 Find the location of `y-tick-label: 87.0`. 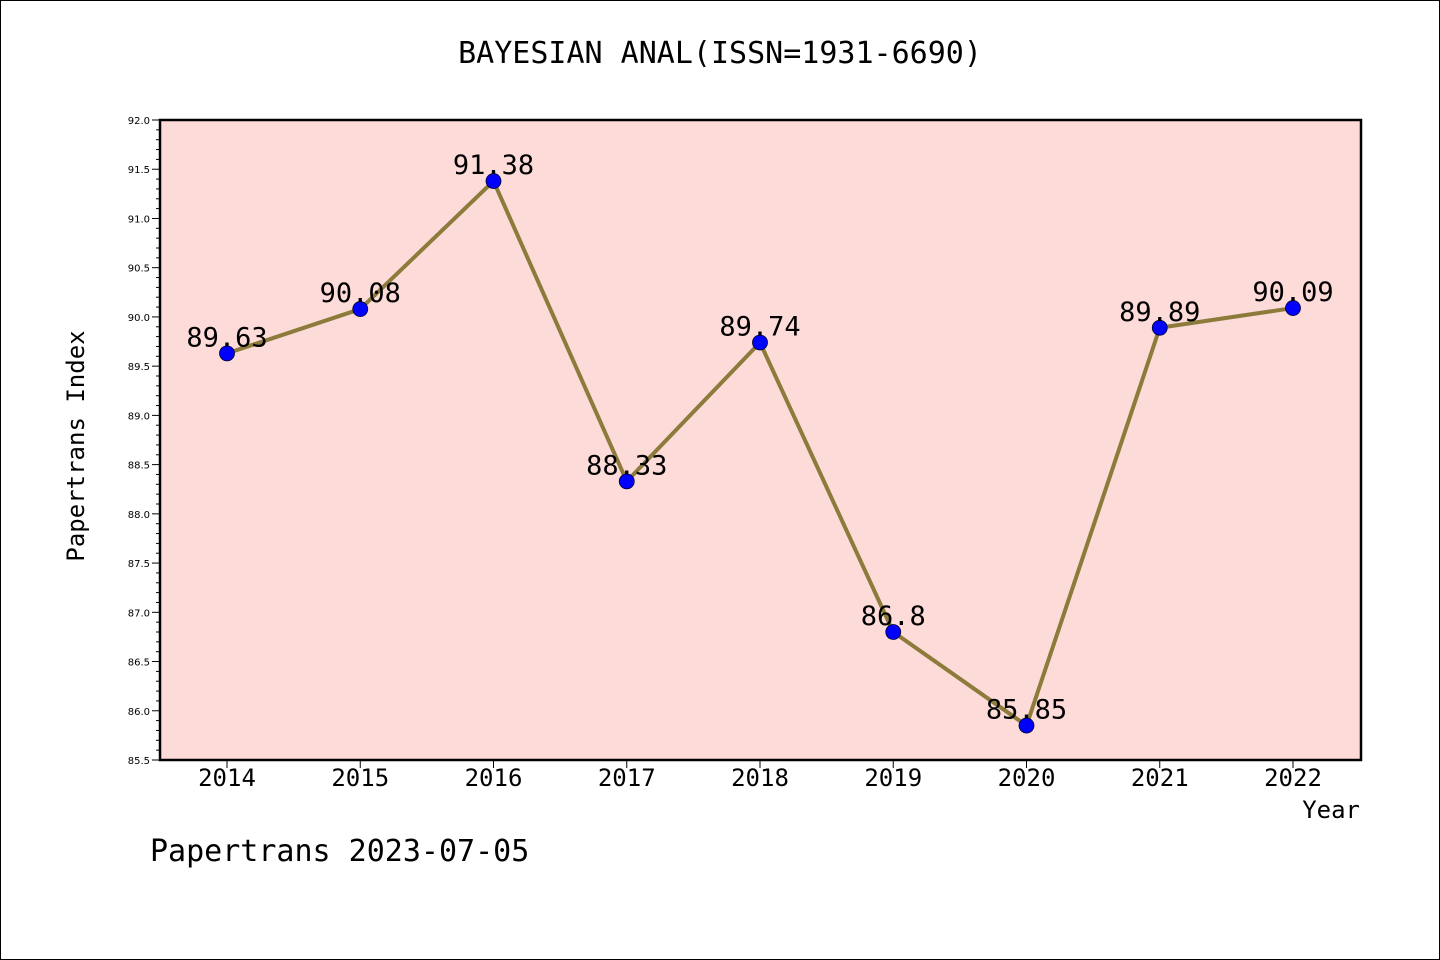

y-tick-label: 87.0 is located at coordinates (139, 613).